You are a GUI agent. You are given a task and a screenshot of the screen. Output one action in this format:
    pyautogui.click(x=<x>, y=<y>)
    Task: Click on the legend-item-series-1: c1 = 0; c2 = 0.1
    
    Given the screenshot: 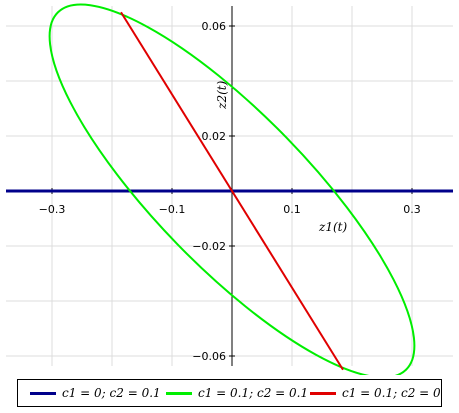 What is the action you would take?
    pyautogui.click(x=95, y=393)
    